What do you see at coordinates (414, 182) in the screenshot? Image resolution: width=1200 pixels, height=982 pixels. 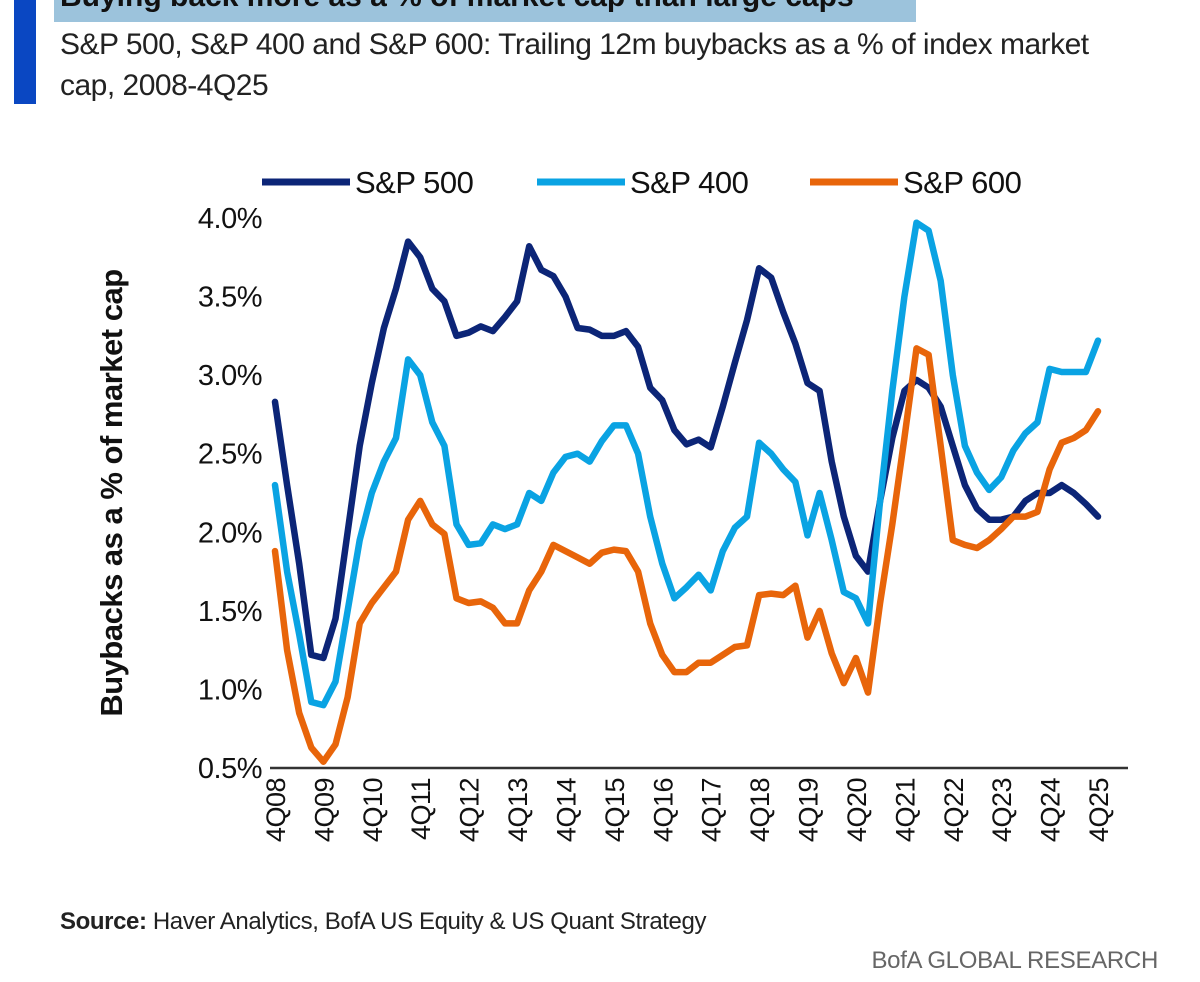 I see `legend-label: S&P 500` at bounding box center [414, 182].